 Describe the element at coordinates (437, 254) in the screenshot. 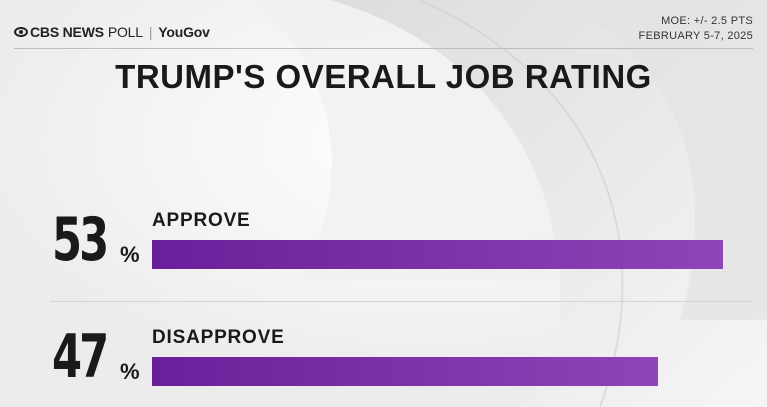

I see `bar-approve` at that location.